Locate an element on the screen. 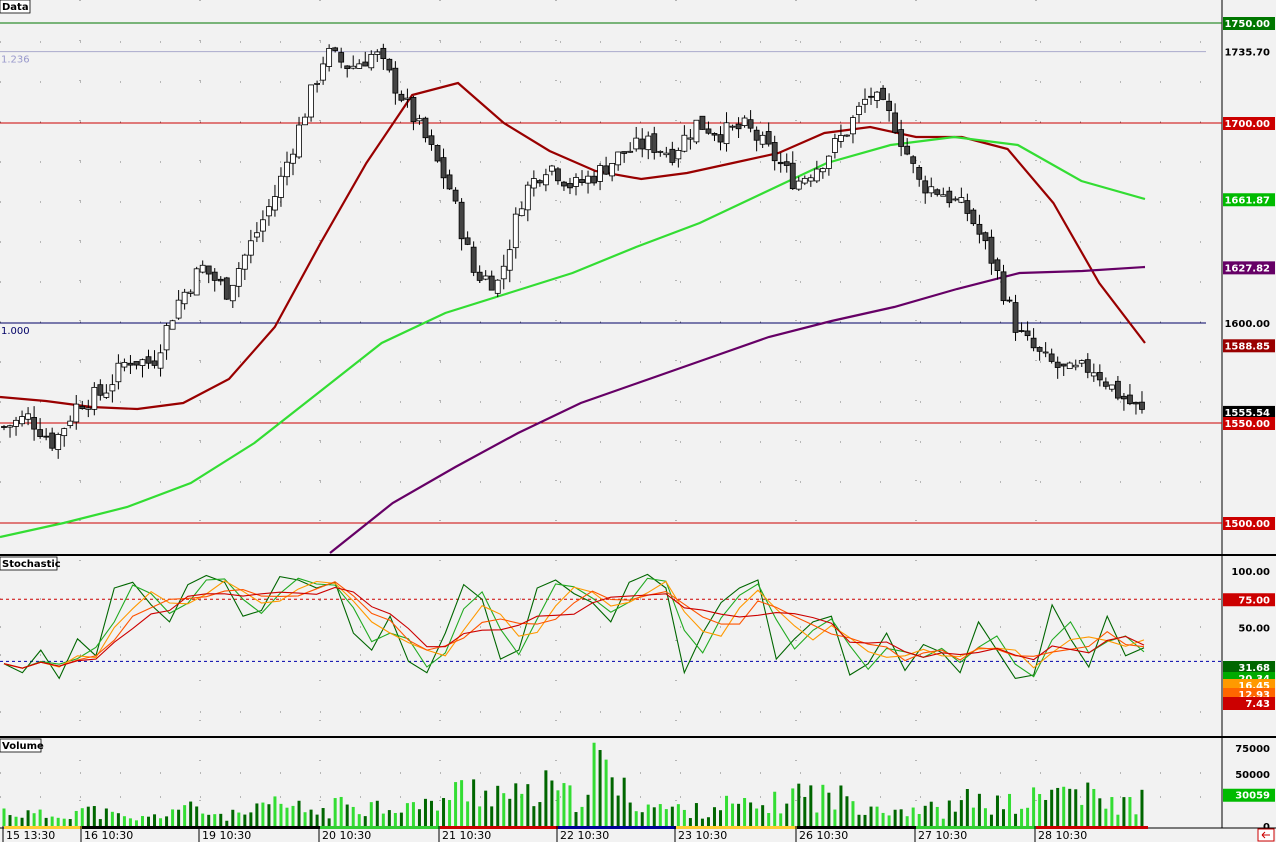 Image resolution: width=1276 pixels, height=842 pixels. volume-marker-label: 30059 is located at coordinates (1252, 796).